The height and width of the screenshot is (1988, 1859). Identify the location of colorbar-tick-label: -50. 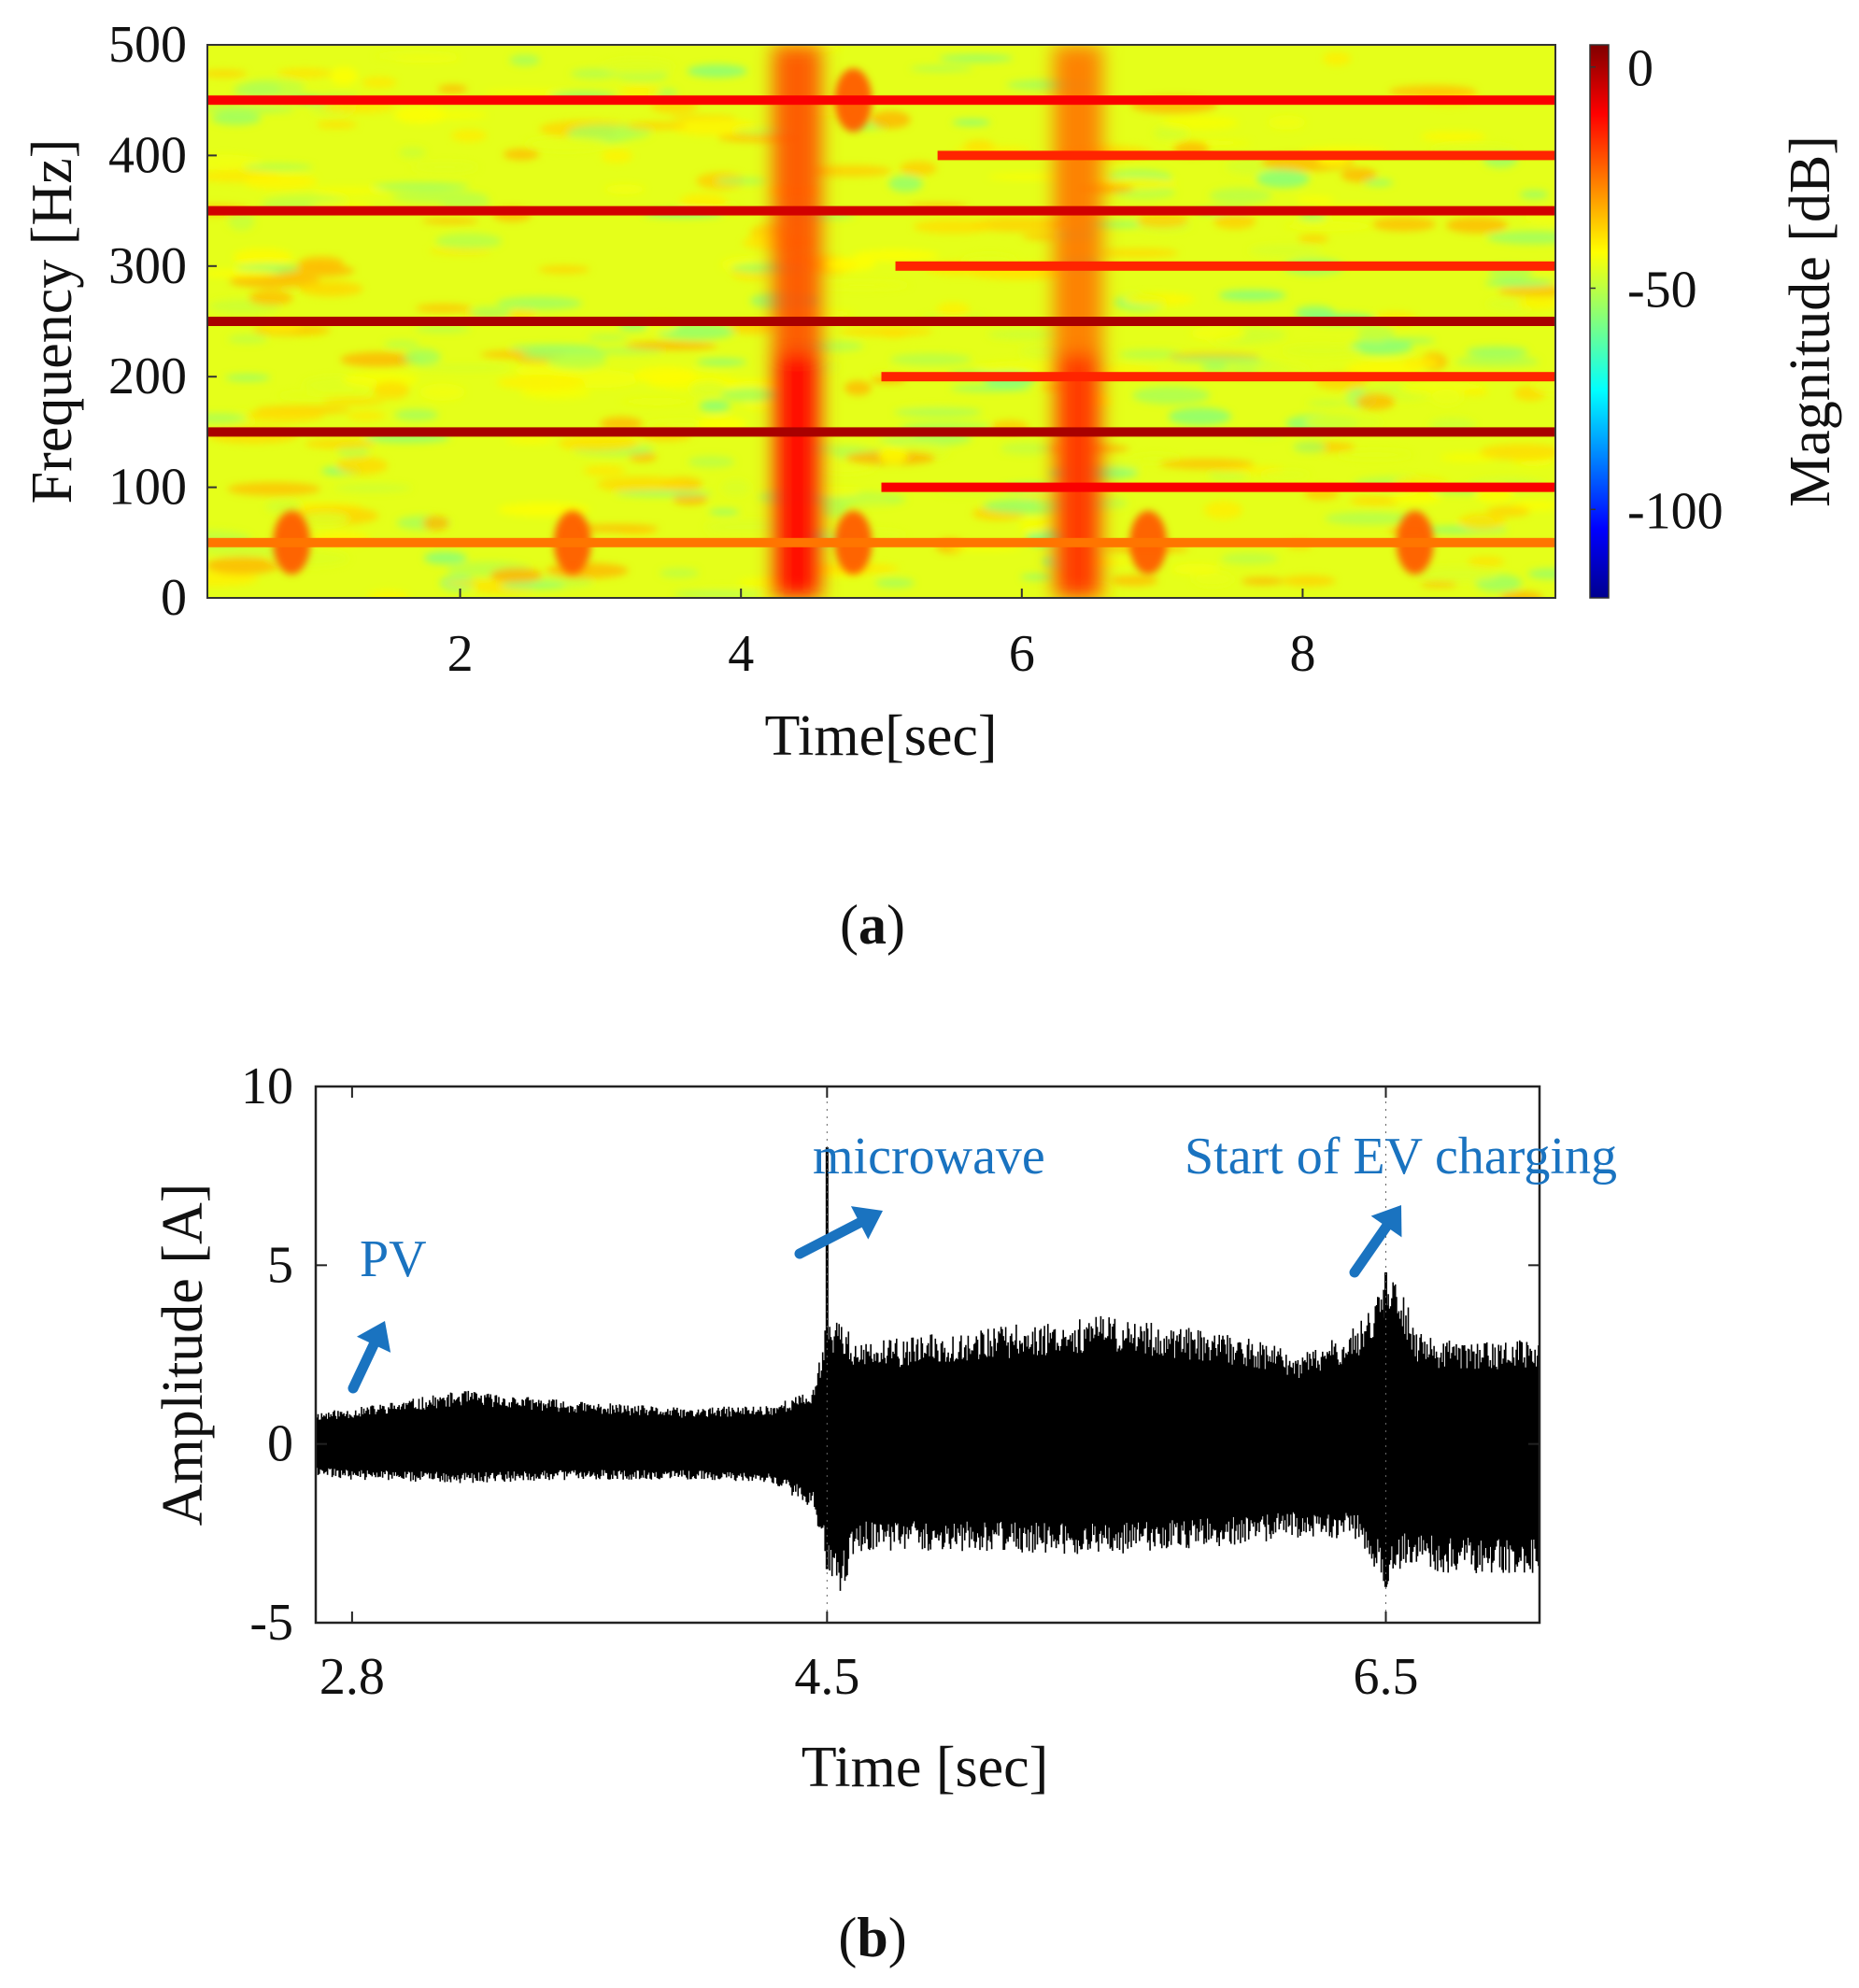
(1662, 290).